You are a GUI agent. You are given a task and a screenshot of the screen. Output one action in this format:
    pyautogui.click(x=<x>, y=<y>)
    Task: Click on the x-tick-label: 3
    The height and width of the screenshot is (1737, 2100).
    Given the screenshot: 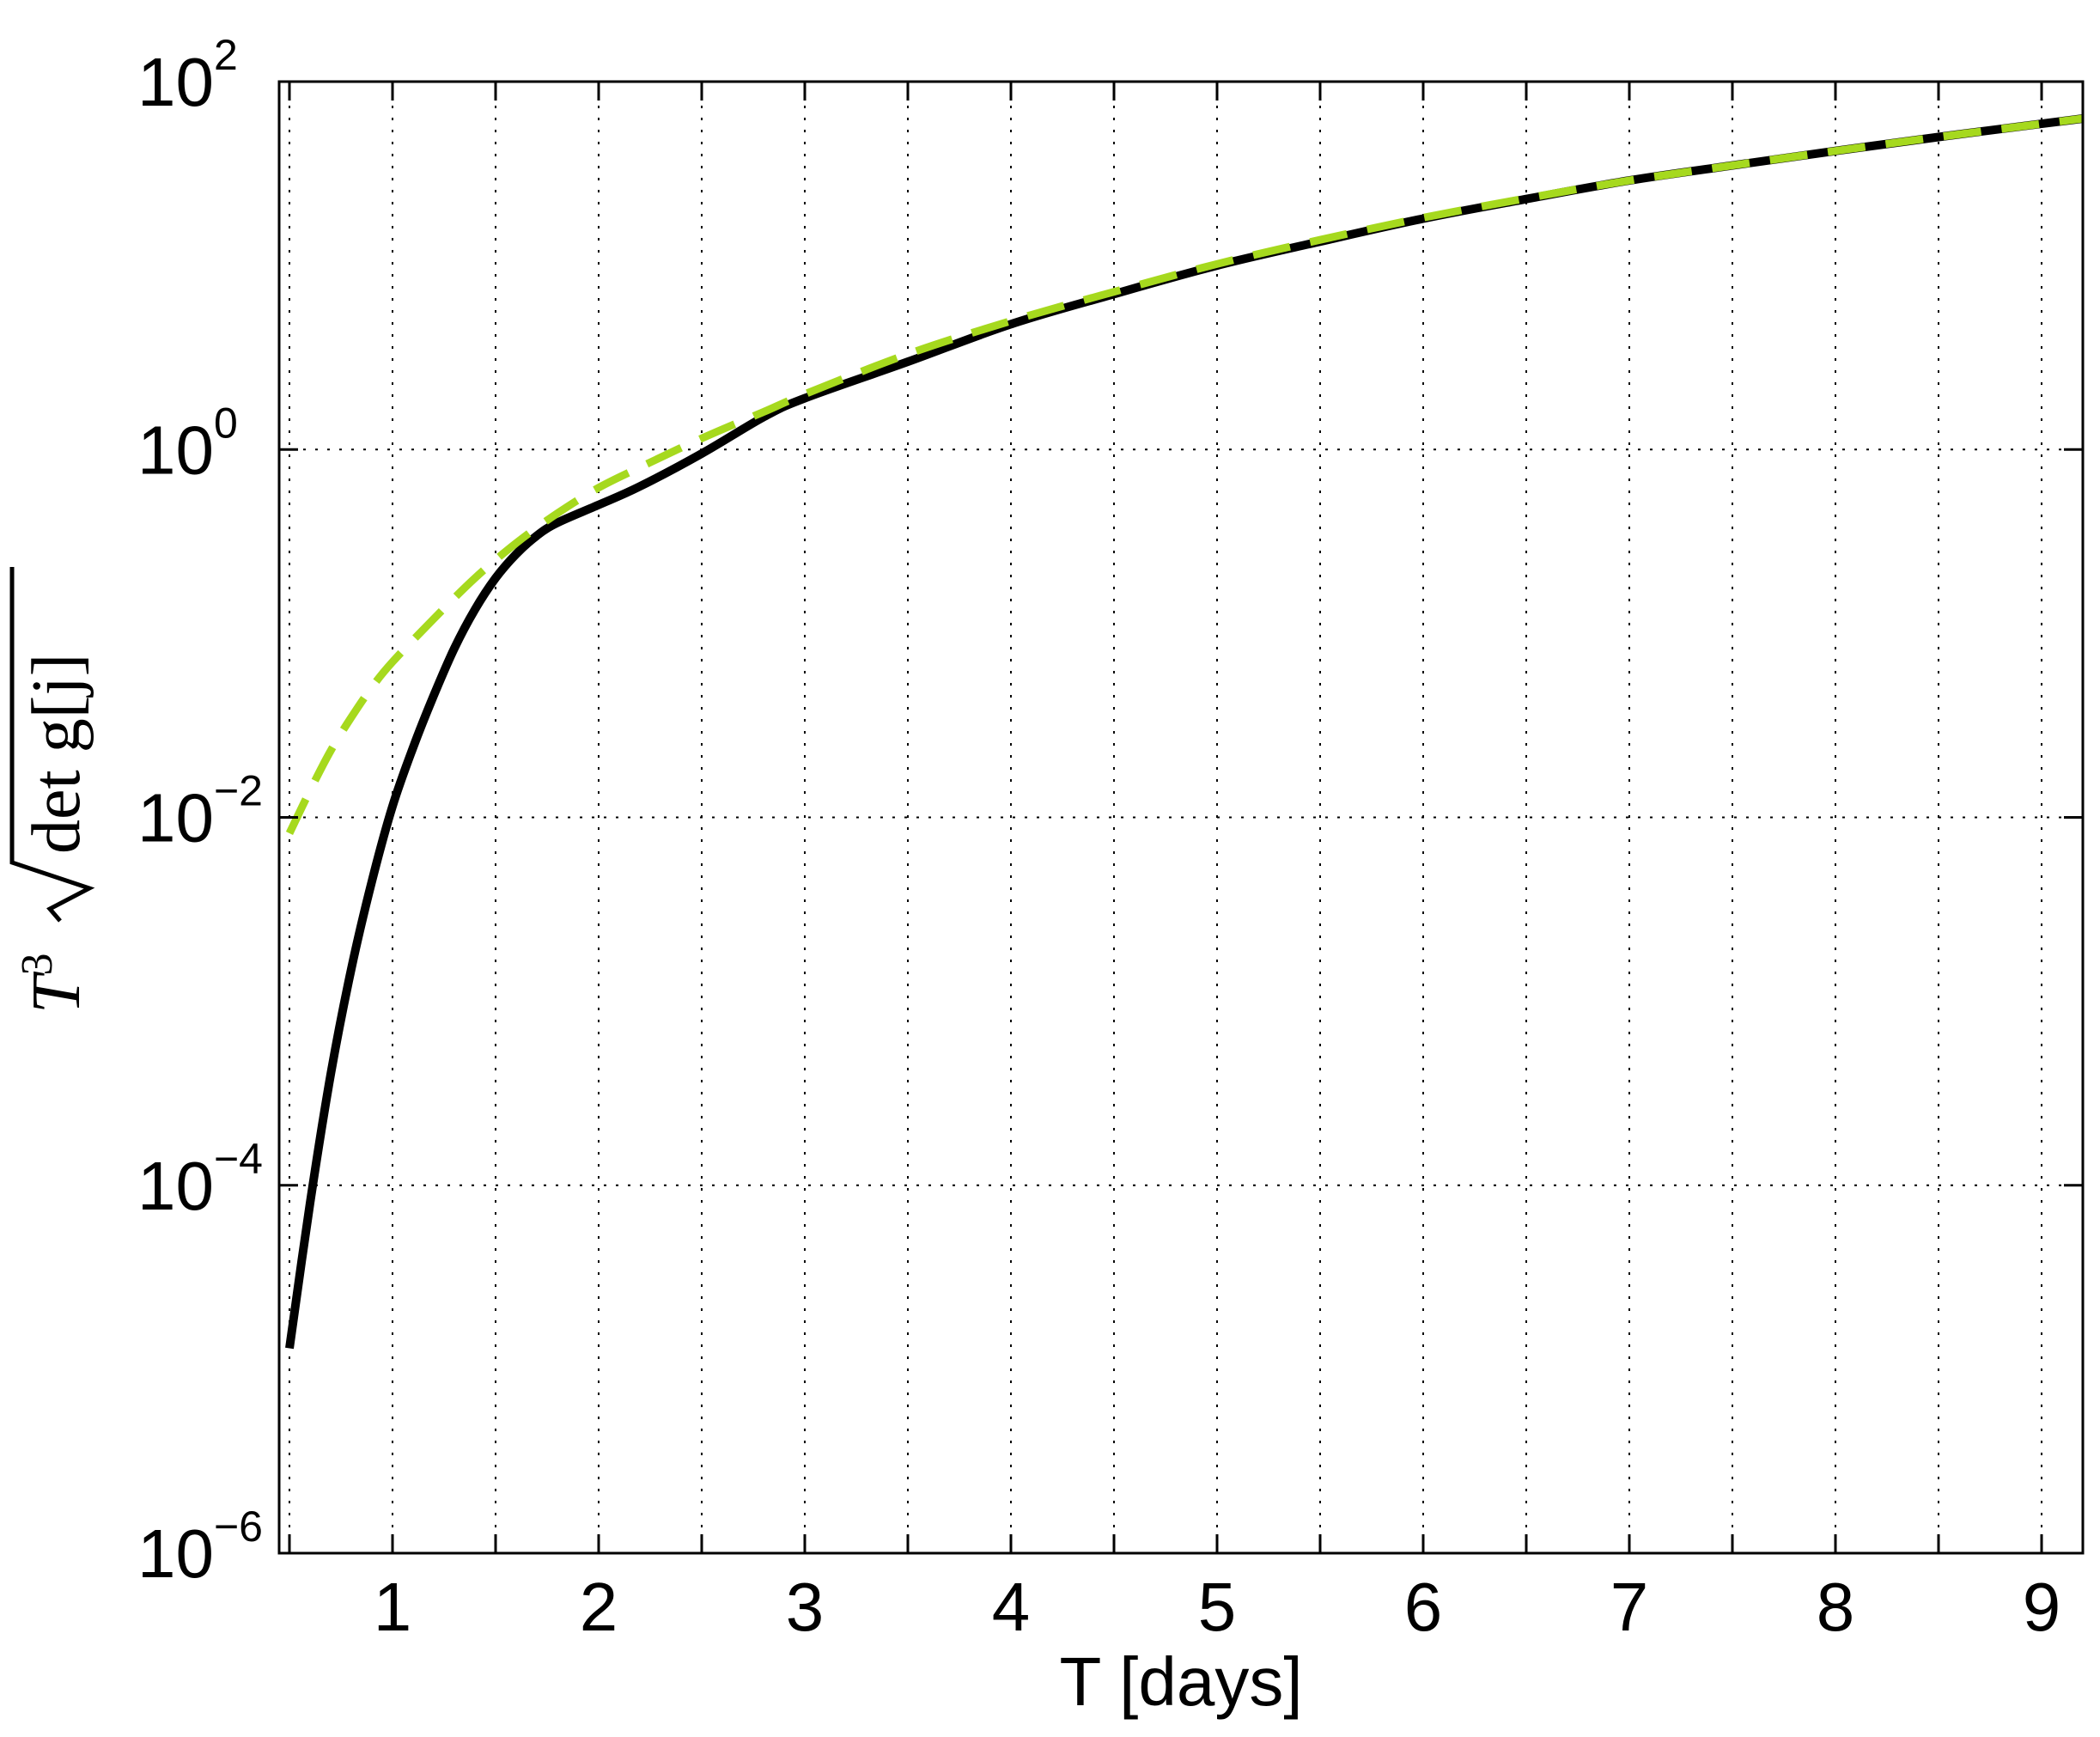 What is the action you would take?
    pyautogui.click(x=806, y=1607)
    